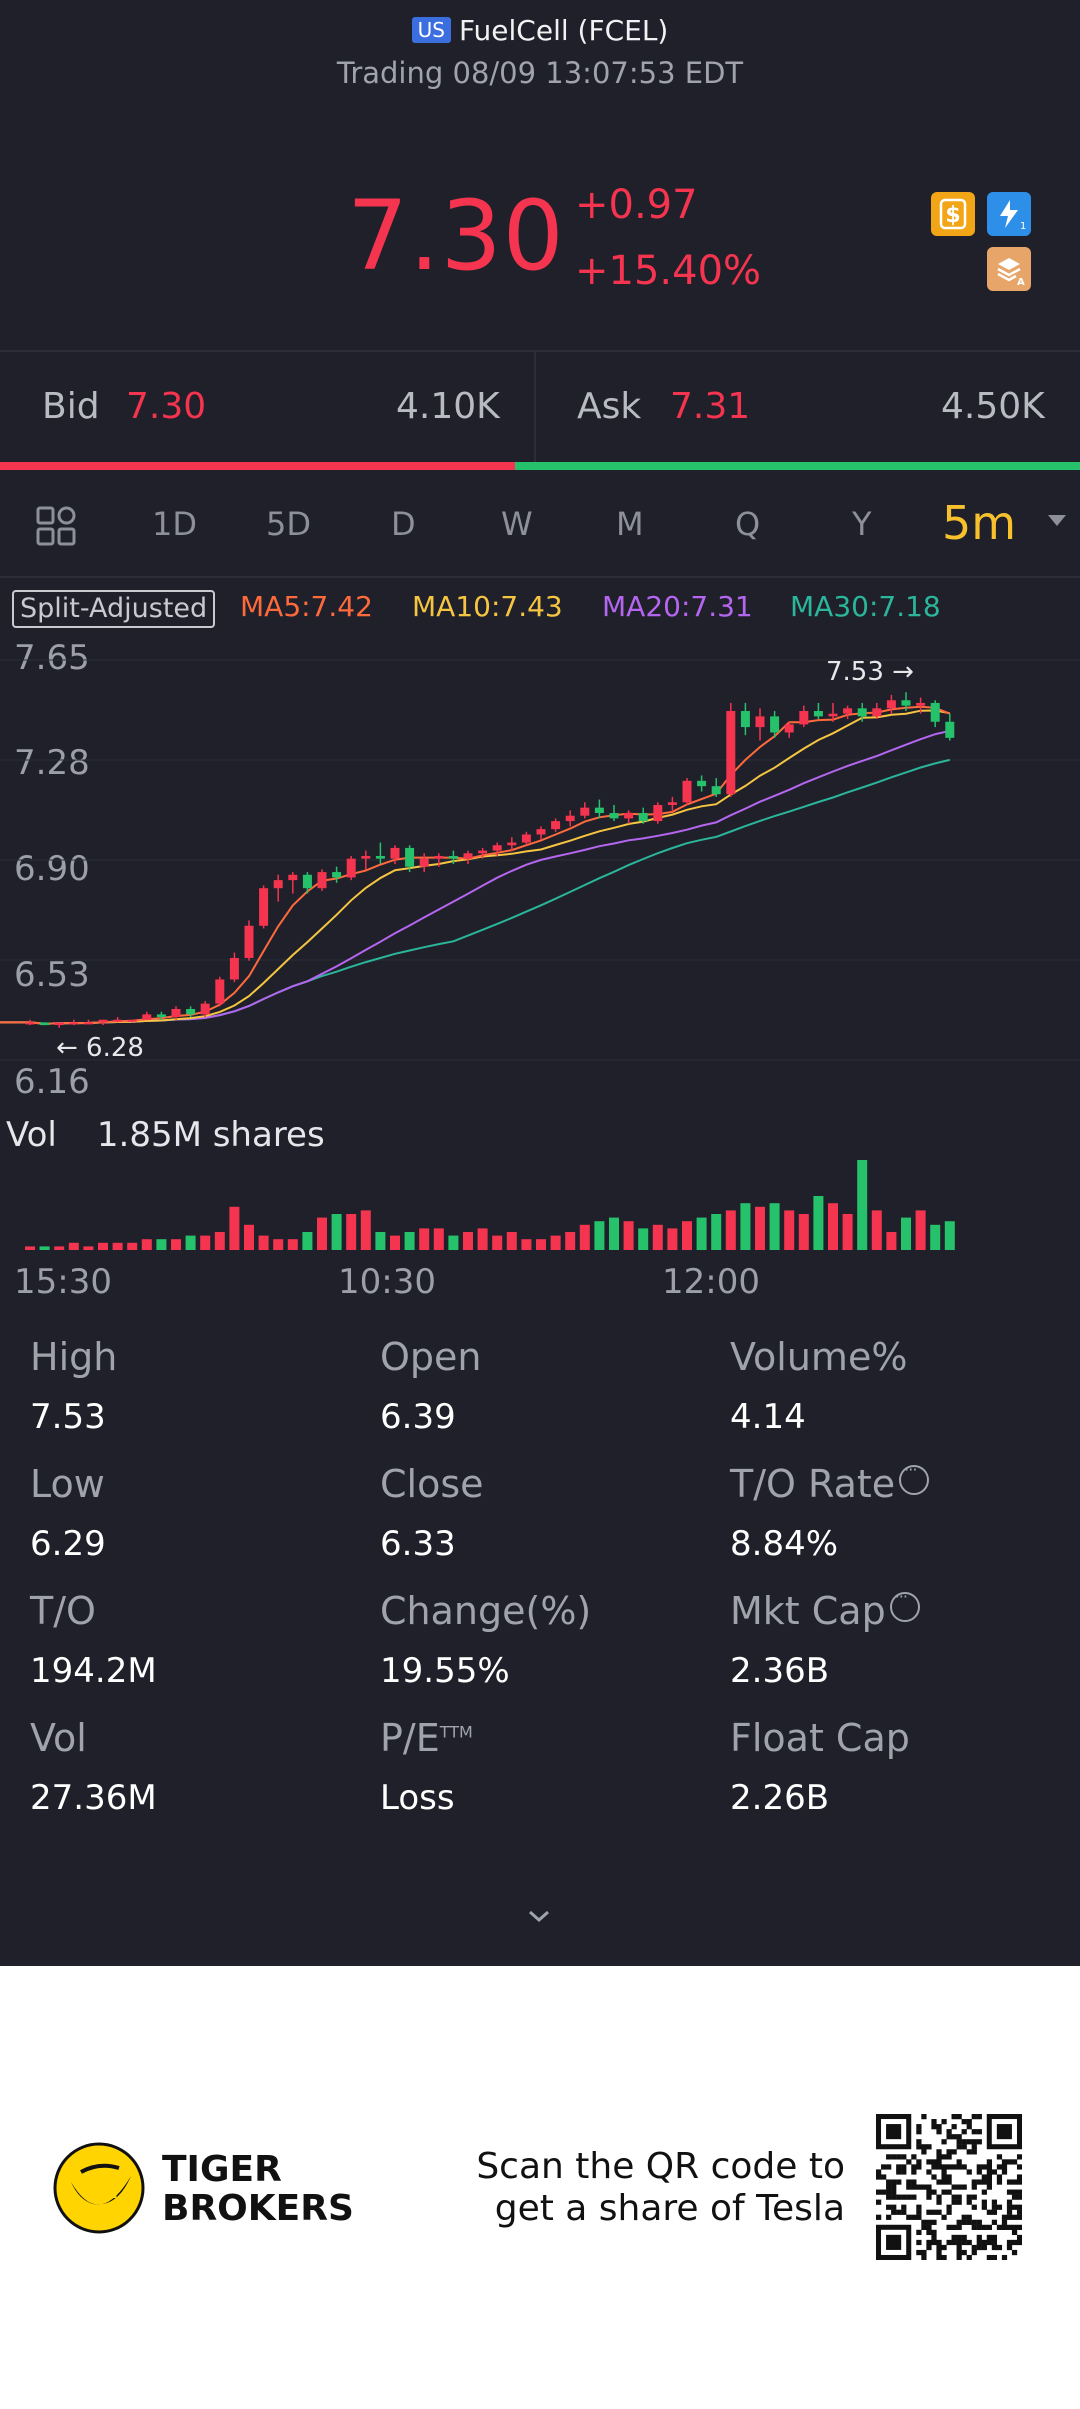 The width and height of the screenshot is (1080, 2409). Describe the element at coordinates (1009, 269) in the screenshot. I see `stack-icon: A` at that location.